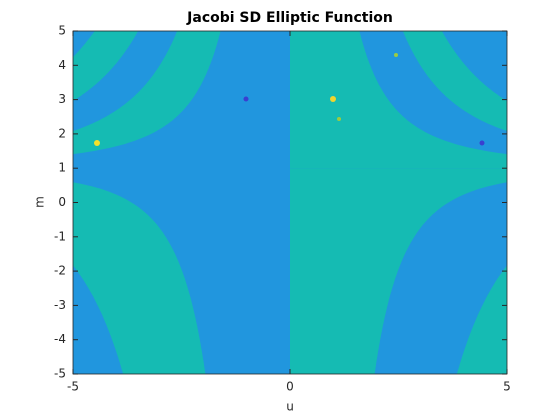  What do you see at coordinates (62, 202) in the screenshot?
I see `y-tick-label: 0` at bounding box center [62, 202].